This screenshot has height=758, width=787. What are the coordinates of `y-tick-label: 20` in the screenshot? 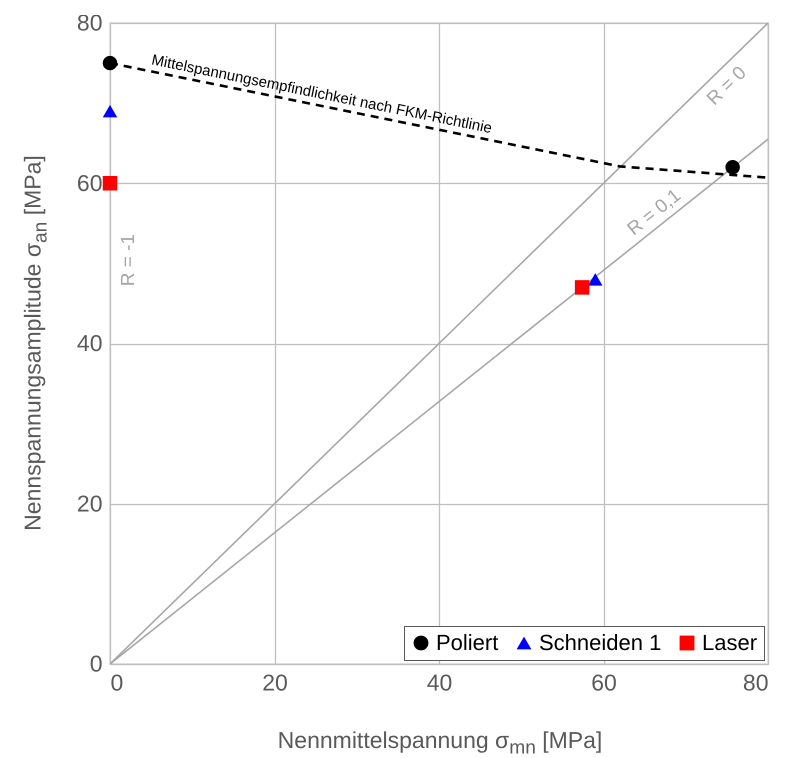 It's located at (89, 503).